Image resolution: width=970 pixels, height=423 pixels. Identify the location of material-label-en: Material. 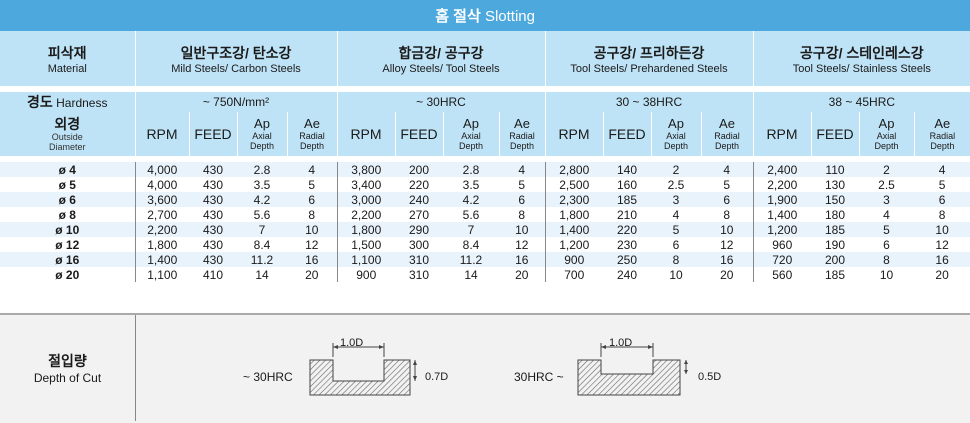
(67, 69).